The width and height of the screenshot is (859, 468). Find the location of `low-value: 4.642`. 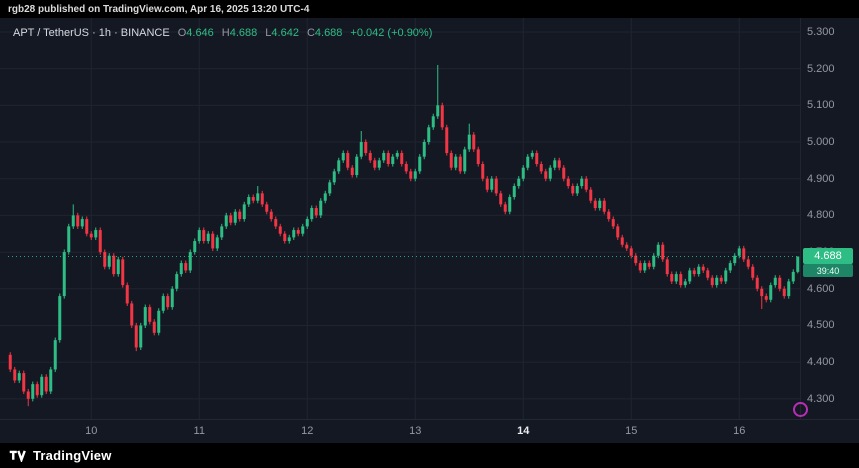

low-value: 4.642 is located at coordinates (285, 33).